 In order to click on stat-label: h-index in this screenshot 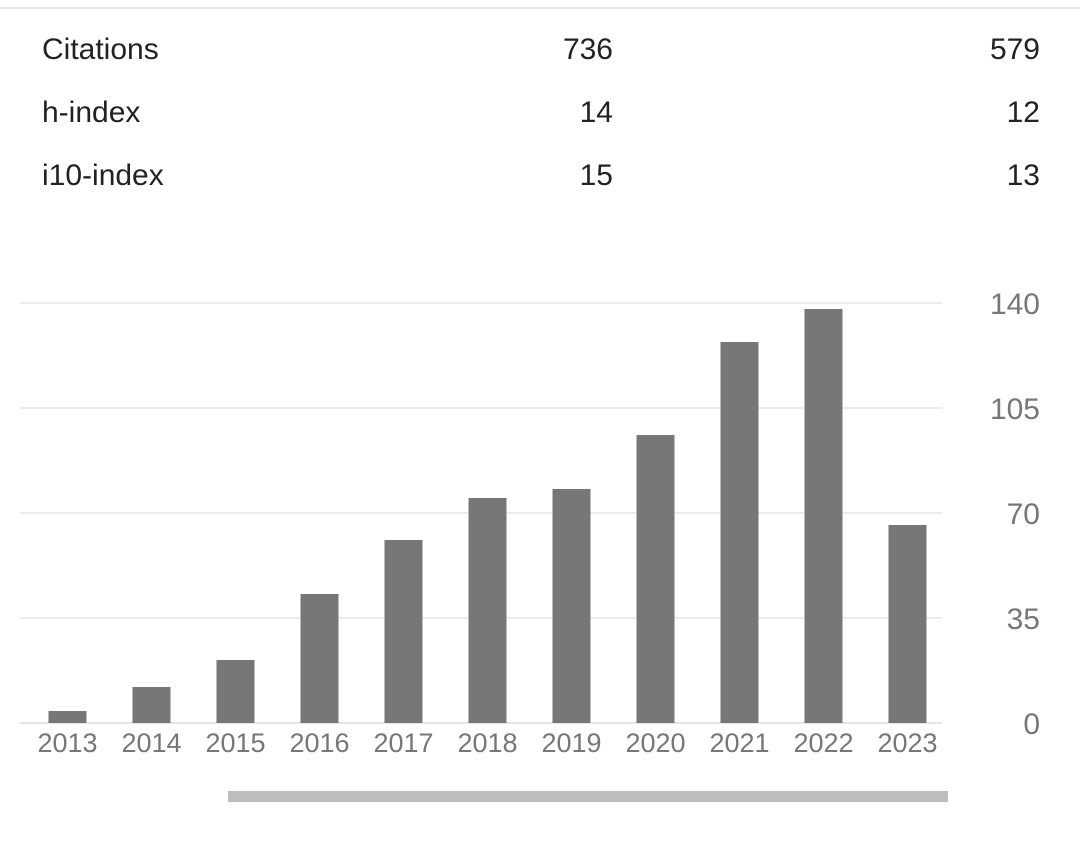, I will do `click(91, 112)`.